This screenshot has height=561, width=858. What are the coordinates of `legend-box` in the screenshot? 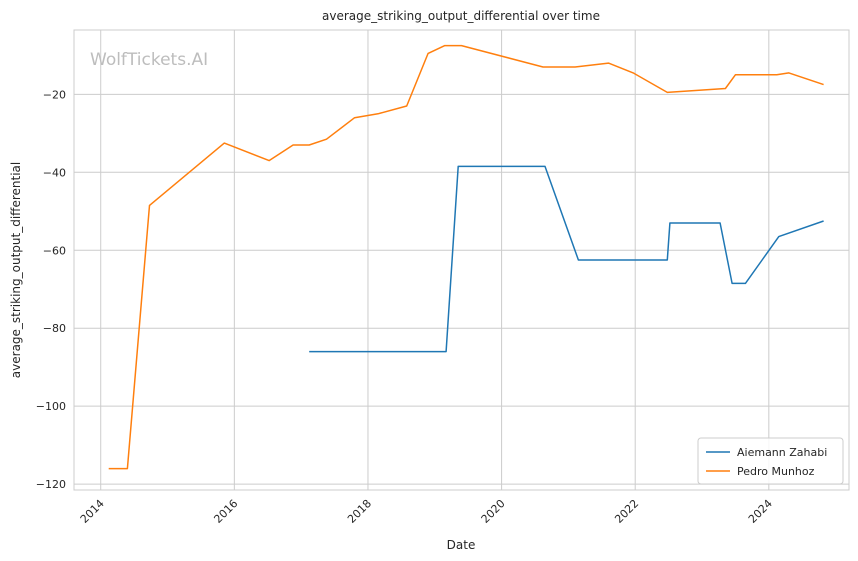 It's located at (770, 461).